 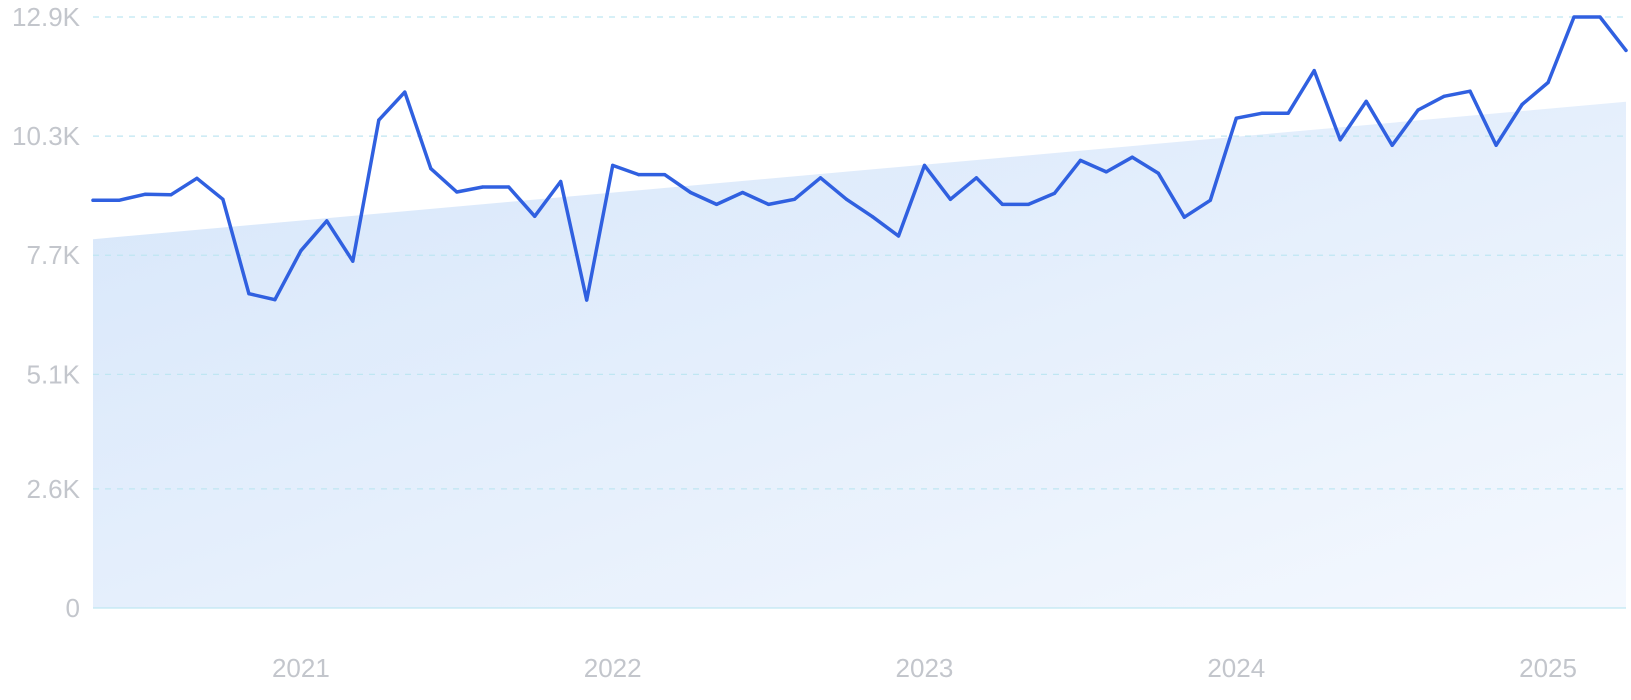 What do you see at coordinates (46, 17) in the screenshot?
I see `y-tick-label: 12.9K` at bounding box center [46, 17].